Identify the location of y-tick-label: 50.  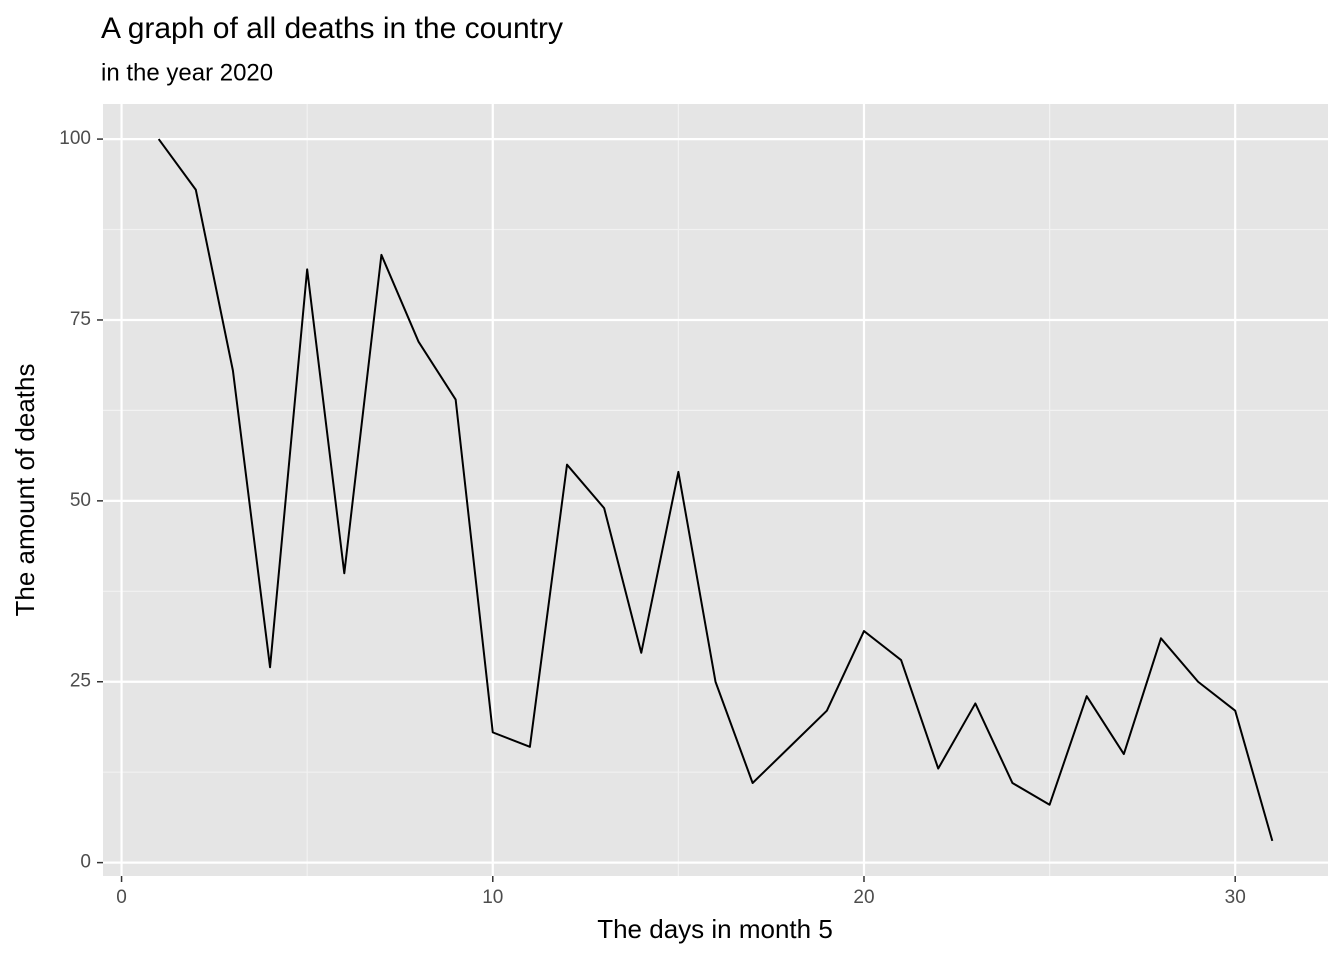
(80, 500).